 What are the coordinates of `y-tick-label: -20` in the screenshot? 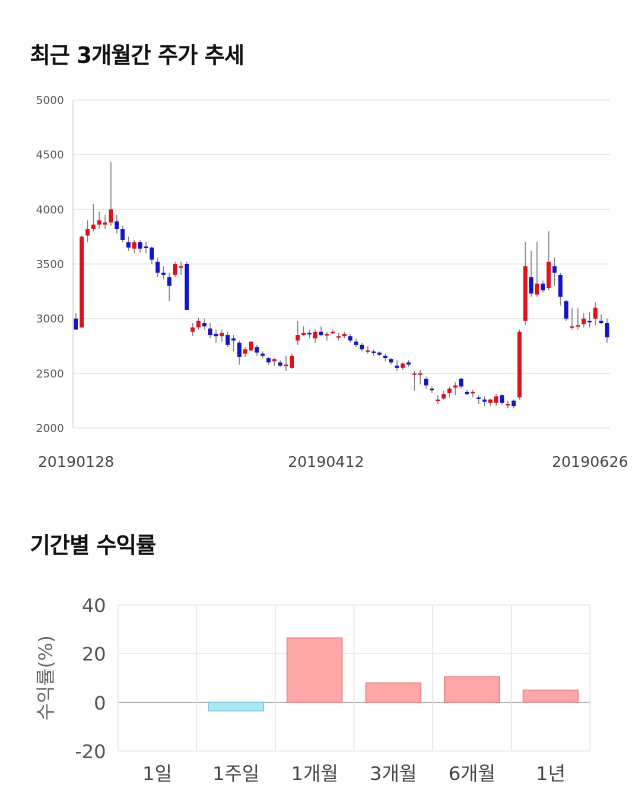 It's located at (90, 752).